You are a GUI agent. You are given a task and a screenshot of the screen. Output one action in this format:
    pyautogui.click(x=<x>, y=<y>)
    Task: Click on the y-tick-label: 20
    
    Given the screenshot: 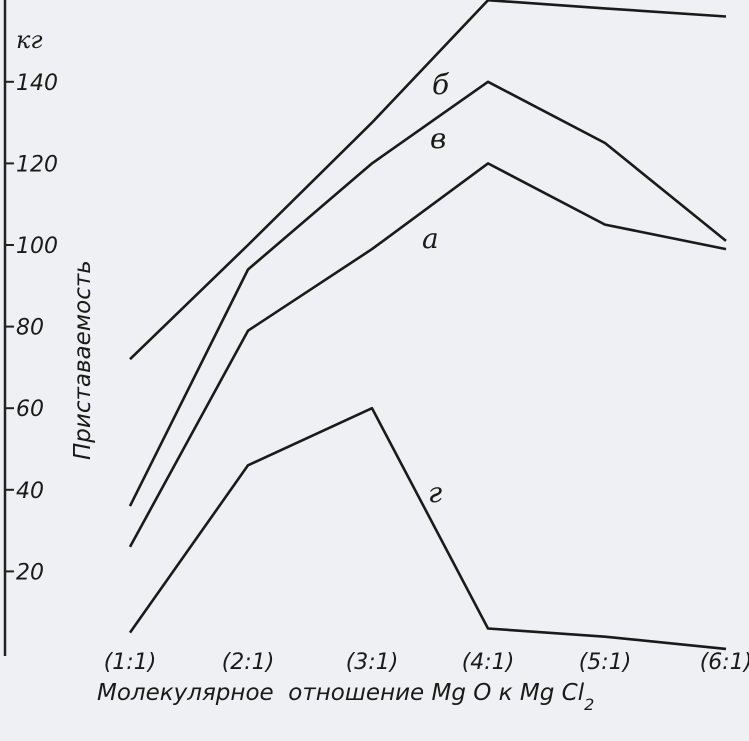 What is the action you would take?
    pyautogui.click(x=30, y=572)
    